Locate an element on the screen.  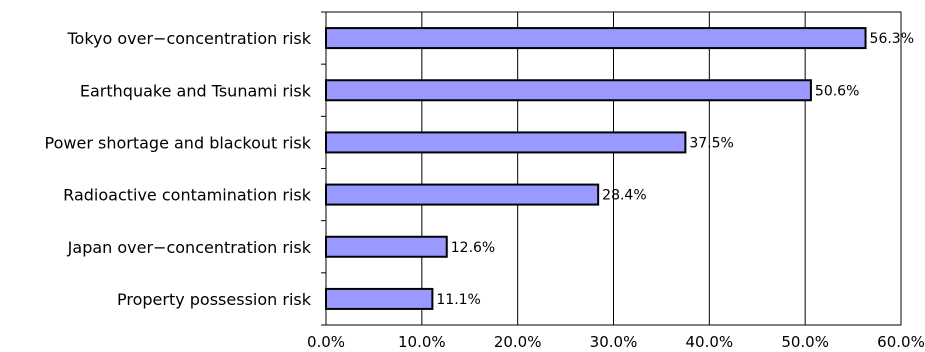
category-label: Radioactive contamination risk is located at coordinates (187, 195).